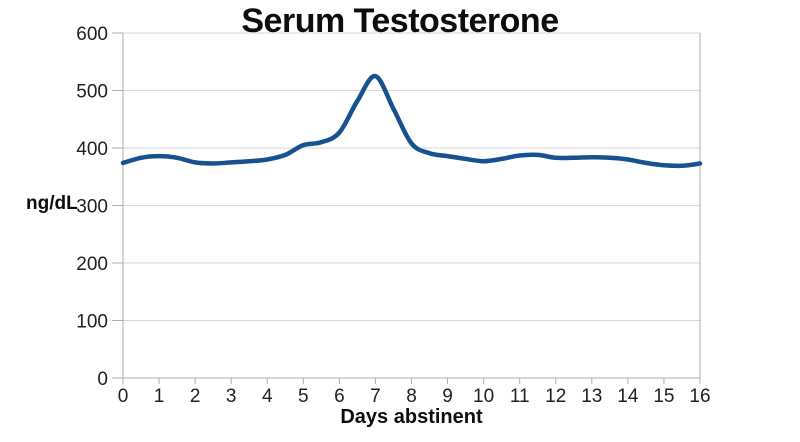 Image resolution: width=800 pixels, height=442 pixels. I want to click on x-tick-label: 5, so click(303, 396).